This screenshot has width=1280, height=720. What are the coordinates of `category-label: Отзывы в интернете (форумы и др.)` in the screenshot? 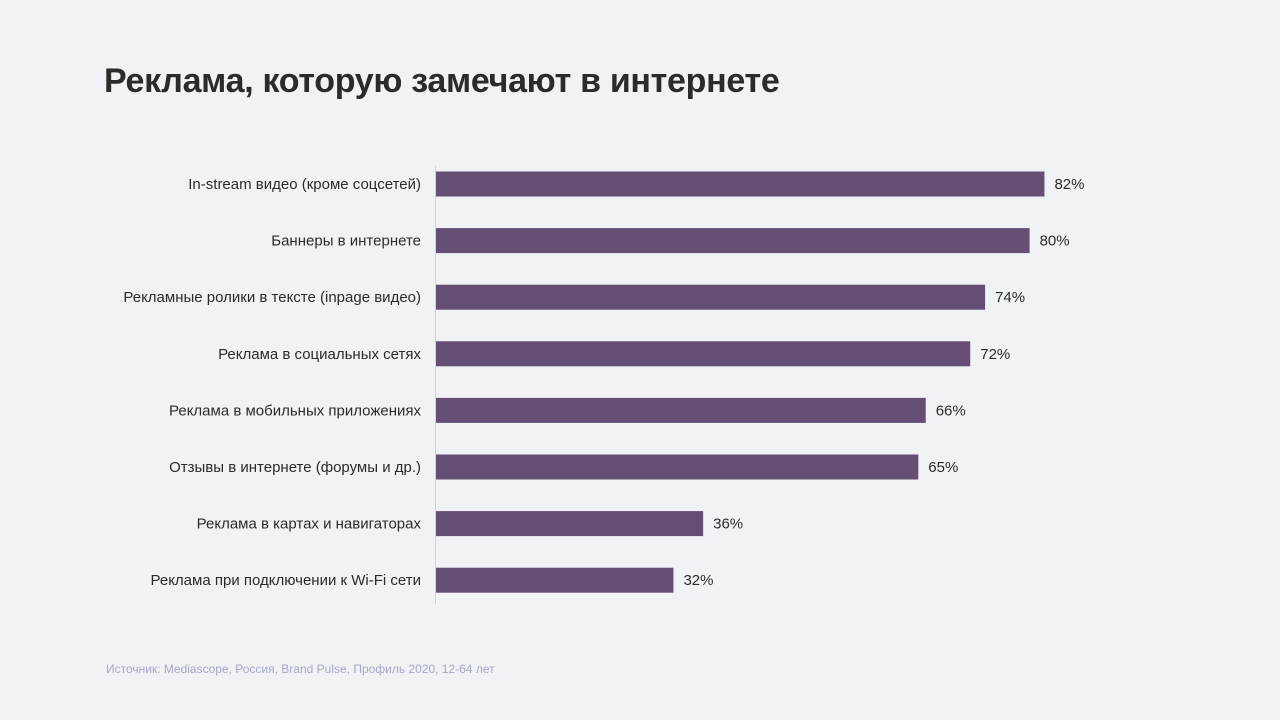 It's located at (295, 467).